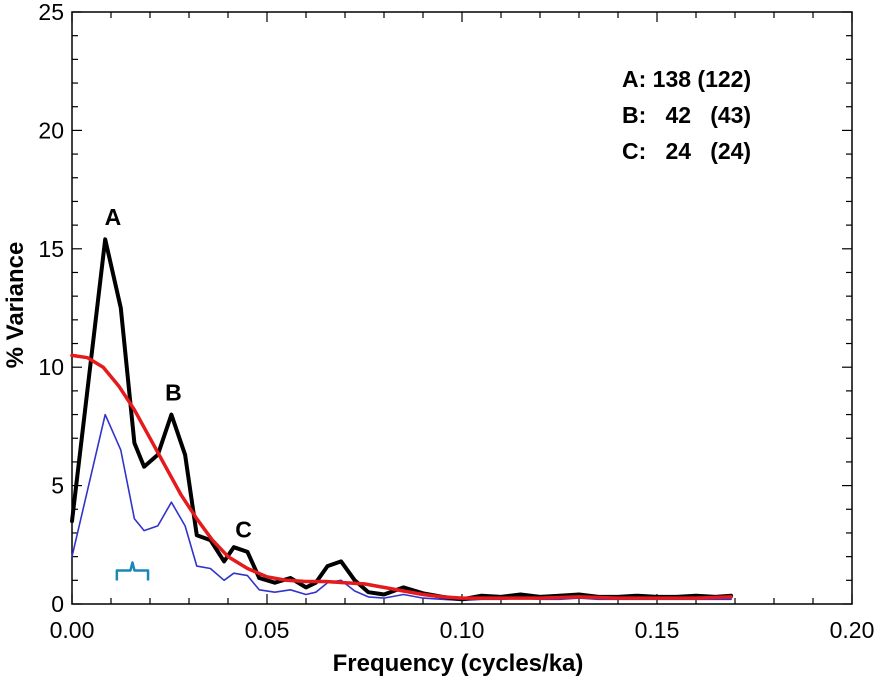 This screenshot has width=876, height=680. I want to click on legend-line-b: B: 42 (43), so click(686, 115).